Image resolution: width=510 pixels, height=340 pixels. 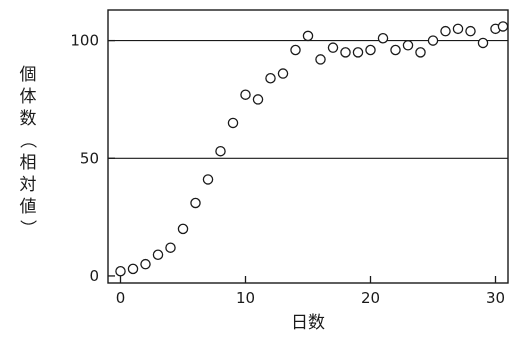 I want to click on x-tick-label: 10, so click(x=245, y=298).